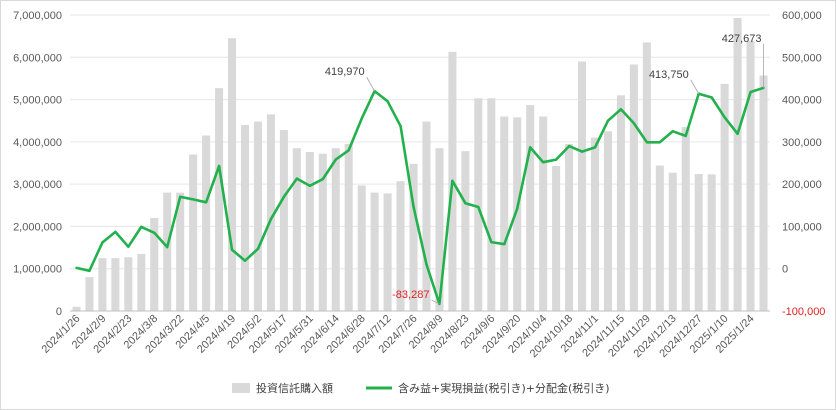 The height and width of the screenshot is (410, 836). Describe the element at coordinates (37, 58) in the screenshot. I see `y-left-tick-label: 6,000,000` at that location.